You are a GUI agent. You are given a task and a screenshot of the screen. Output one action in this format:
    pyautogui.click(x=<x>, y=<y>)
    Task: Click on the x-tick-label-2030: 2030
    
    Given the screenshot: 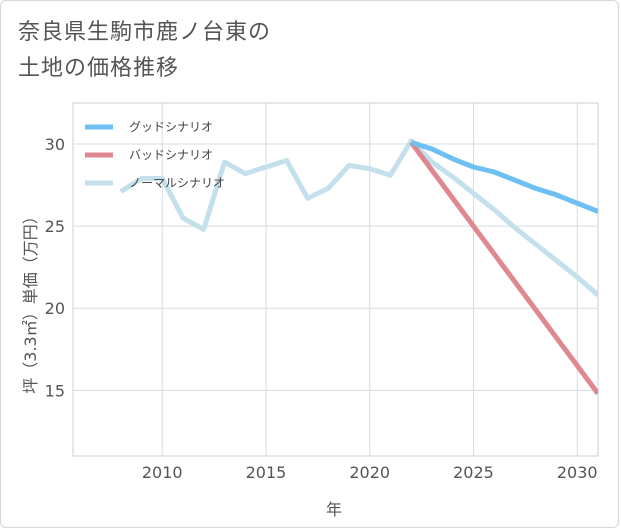 What is the action you would take?
    pyautogui.click(x=577, y=472)
    